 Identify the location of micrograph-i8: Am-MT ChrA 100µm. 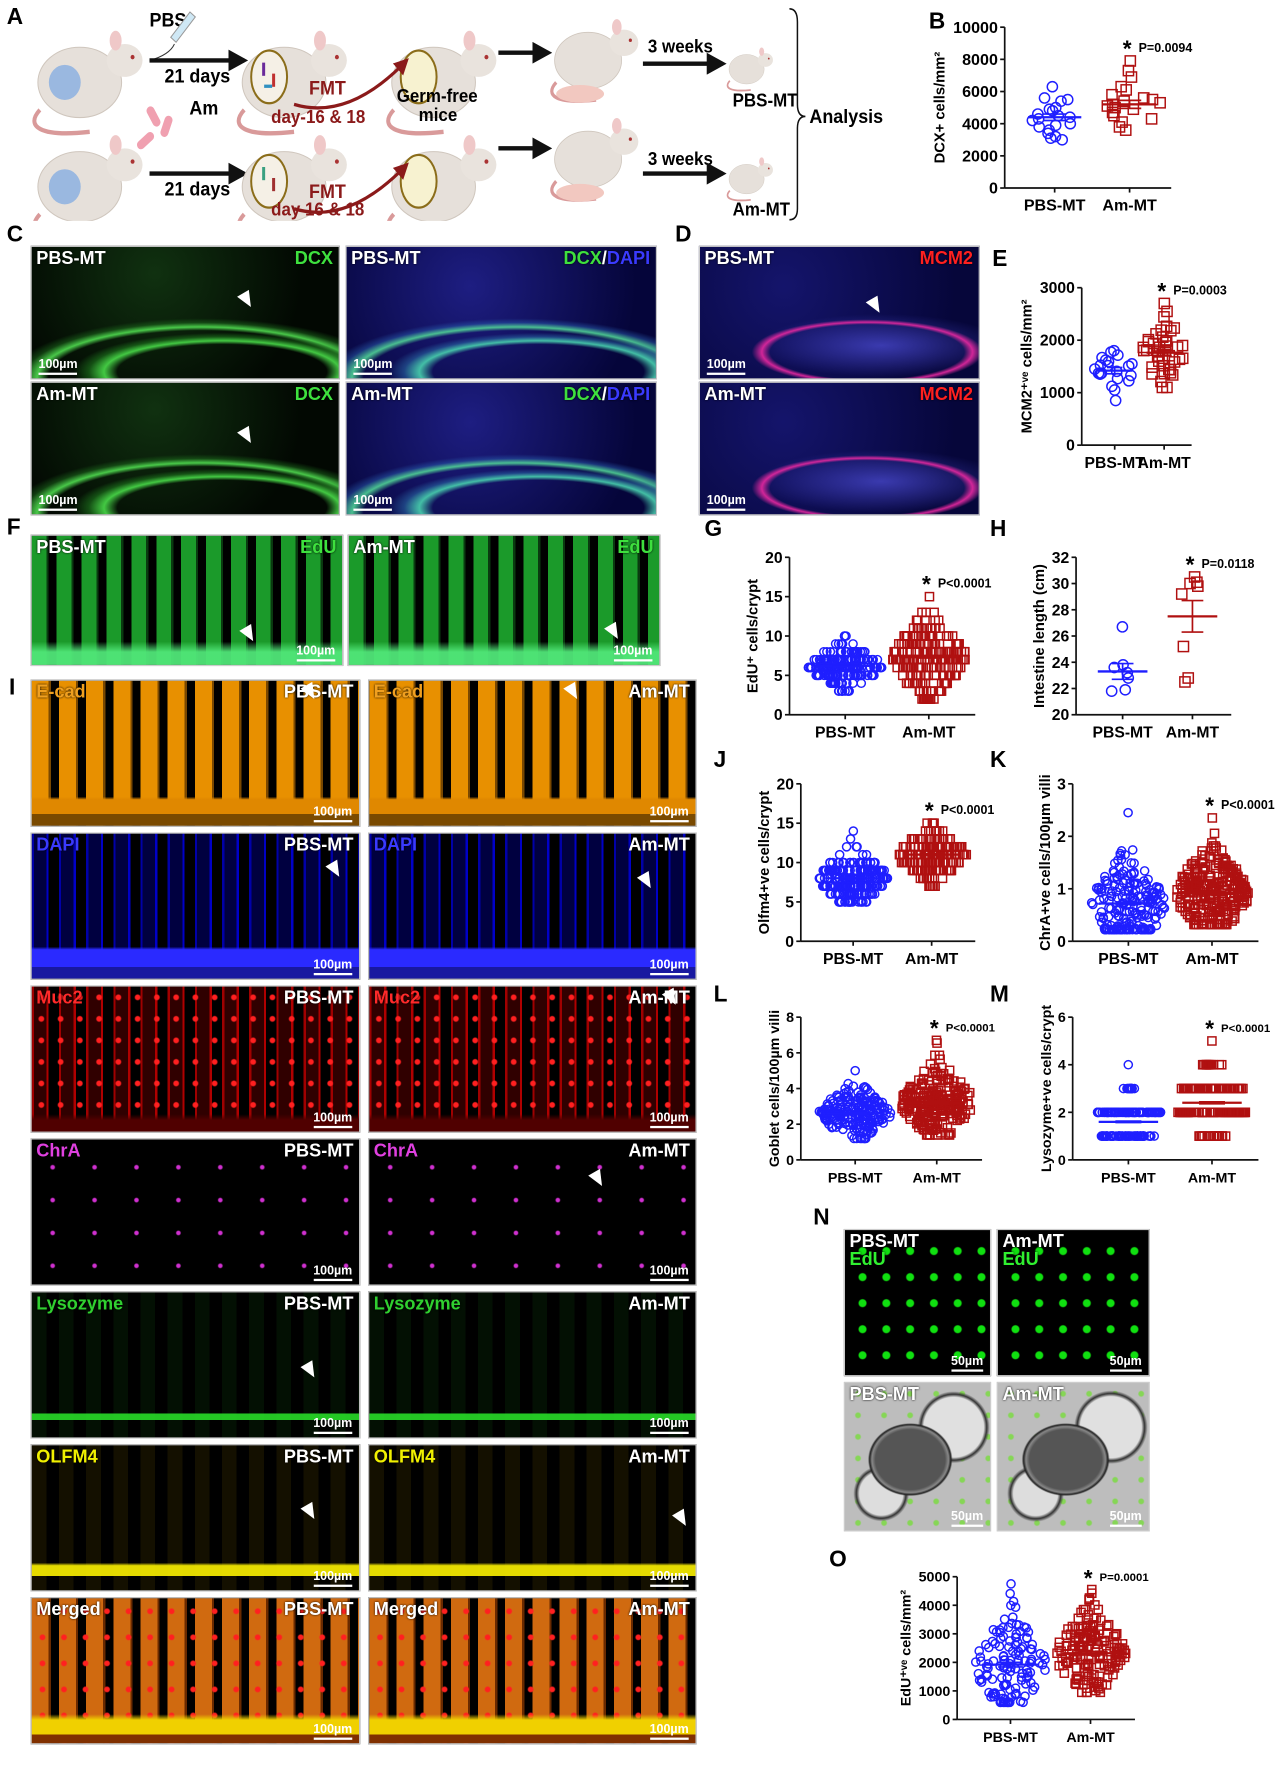
(532, 1212).